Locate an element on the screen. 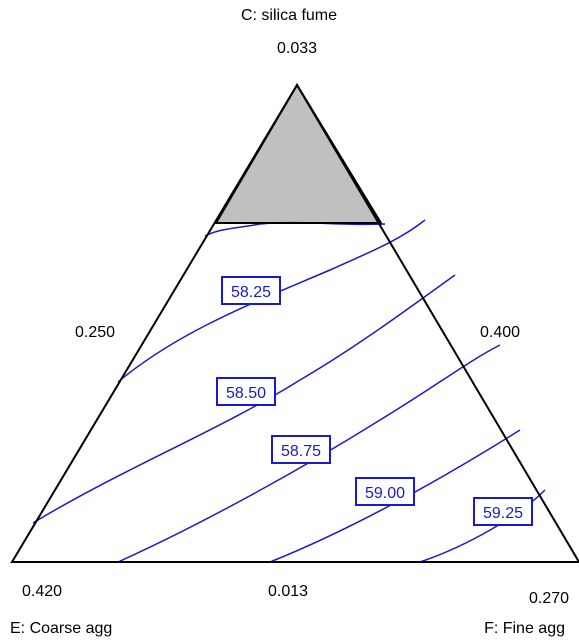  contour-label-text: 58.25 is located at coordinates (251, 292).